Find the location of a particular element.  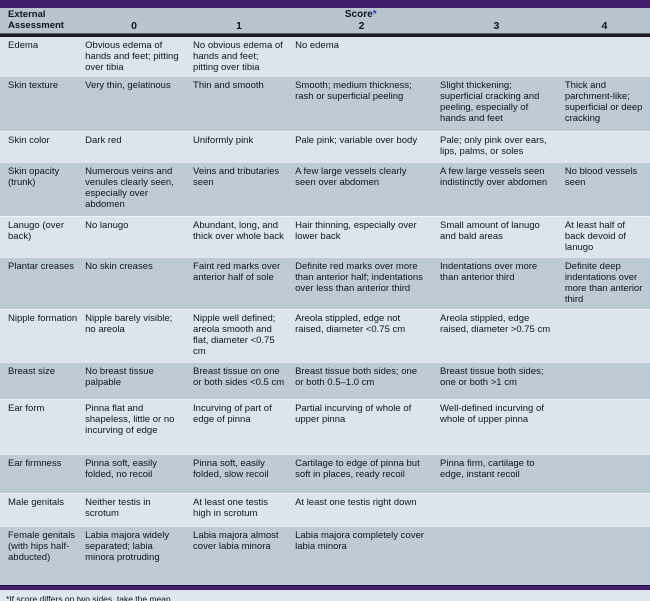

score-column-header-0: 0 is located at coordinates (134, 26).